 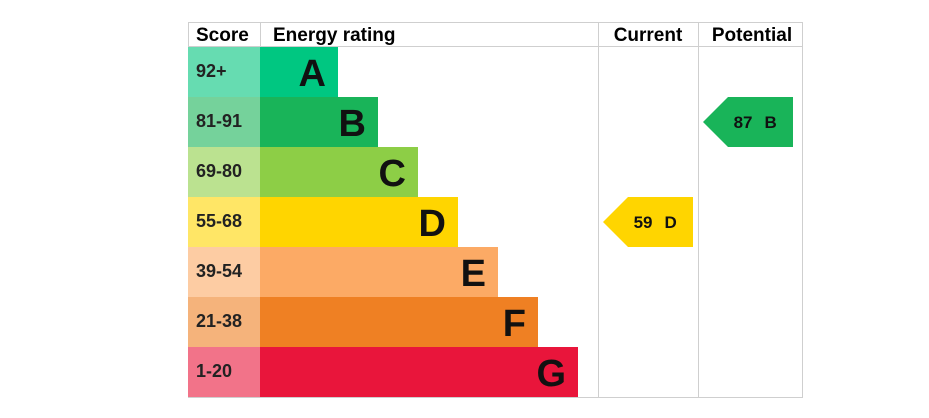 What do you see at coordinates (359, 222) in the screenshot?
I see `band-bar-d` at bounding box center [359, 222].